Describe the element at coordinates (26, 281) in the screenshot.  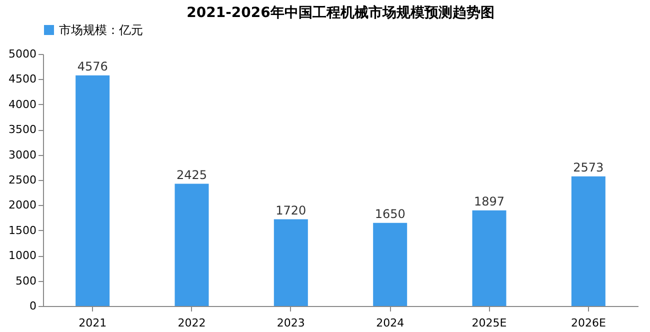
I see `y-tick-label: 500` at that location.